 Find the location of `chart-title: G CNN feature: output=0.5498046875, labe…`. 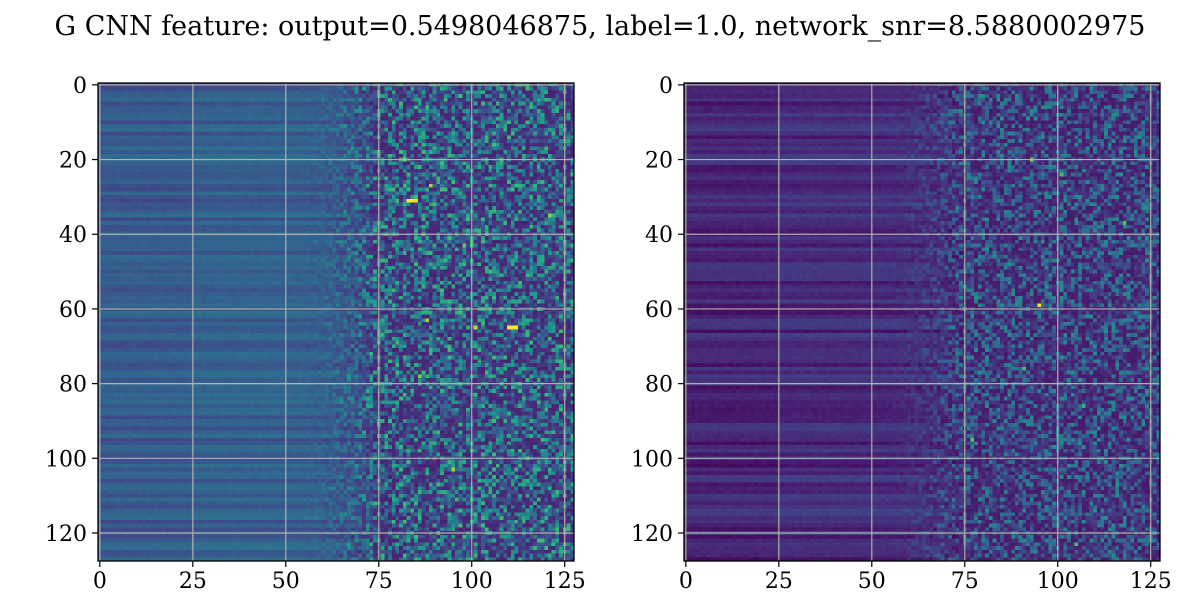

chart-title: G CNN feature: output=0.5498046875, labe… is located at coordinates (600, 26).